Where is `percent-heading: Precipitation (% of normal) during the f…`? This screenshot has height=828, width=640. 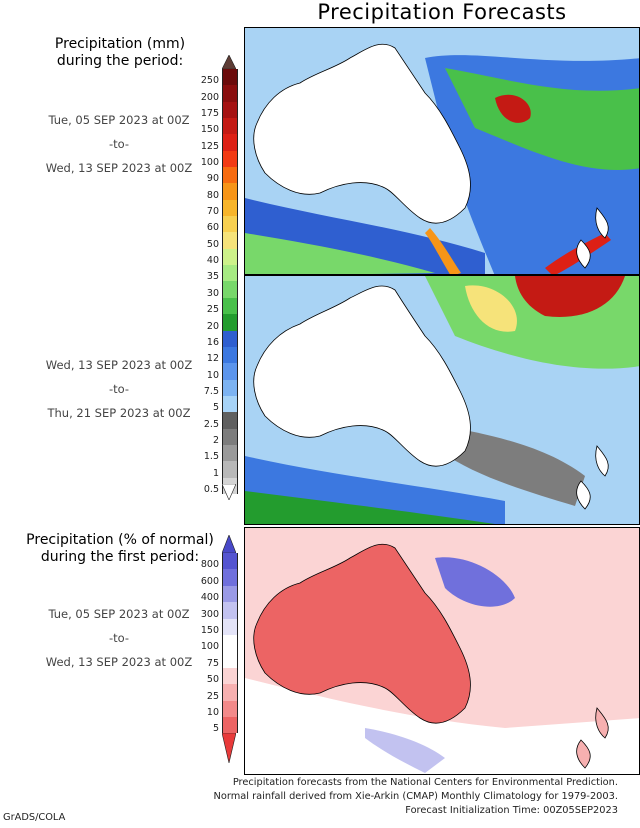
percent-heading: Precipitation (% of normal) during the f… is located at coordinates (120, 549).